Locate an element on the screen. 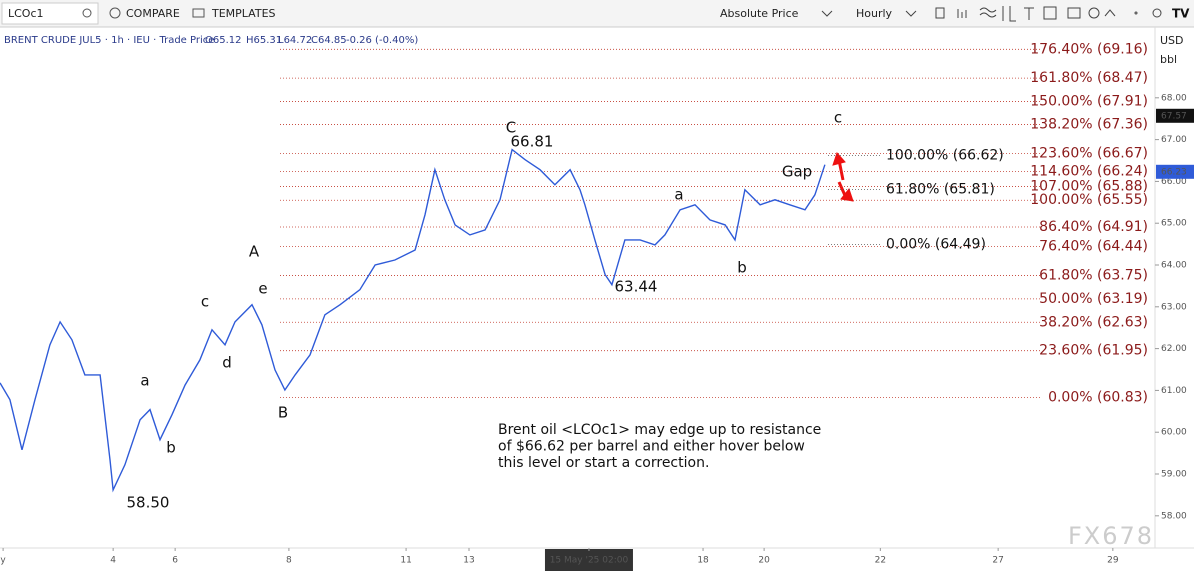 This screenshot has width=1194, height=571. y-tick-label: 60.00 is located at coordinates (1174, 433).